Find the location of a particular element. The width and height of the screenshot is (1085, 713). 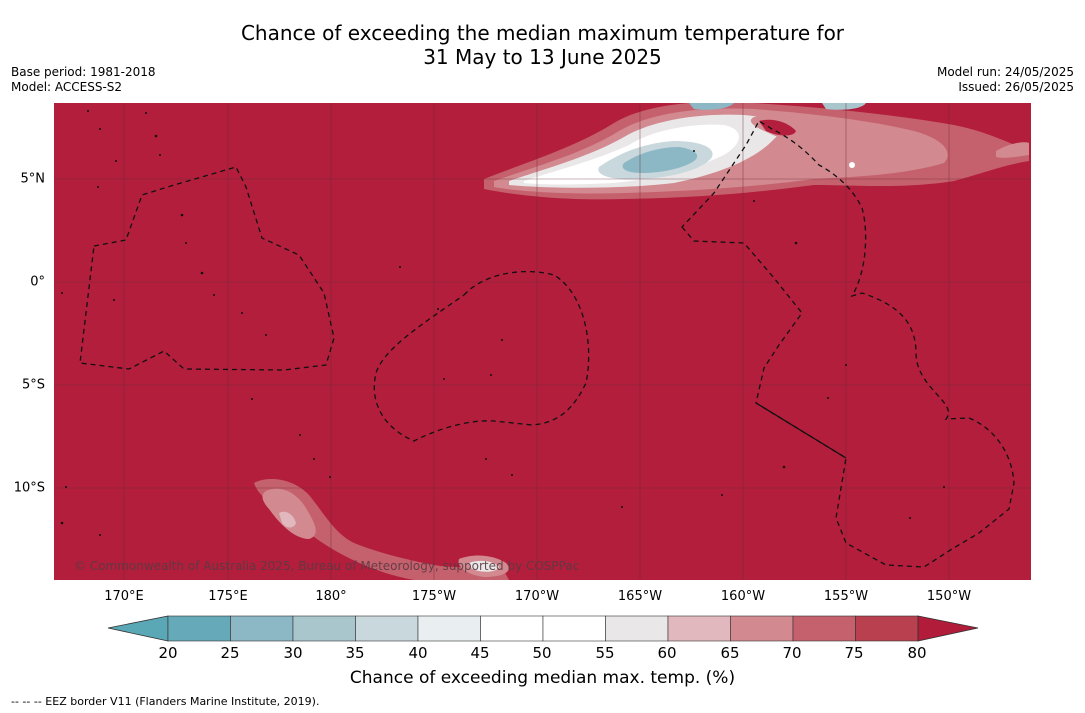

north-anomaly-region is located at coordinates (756, 151).